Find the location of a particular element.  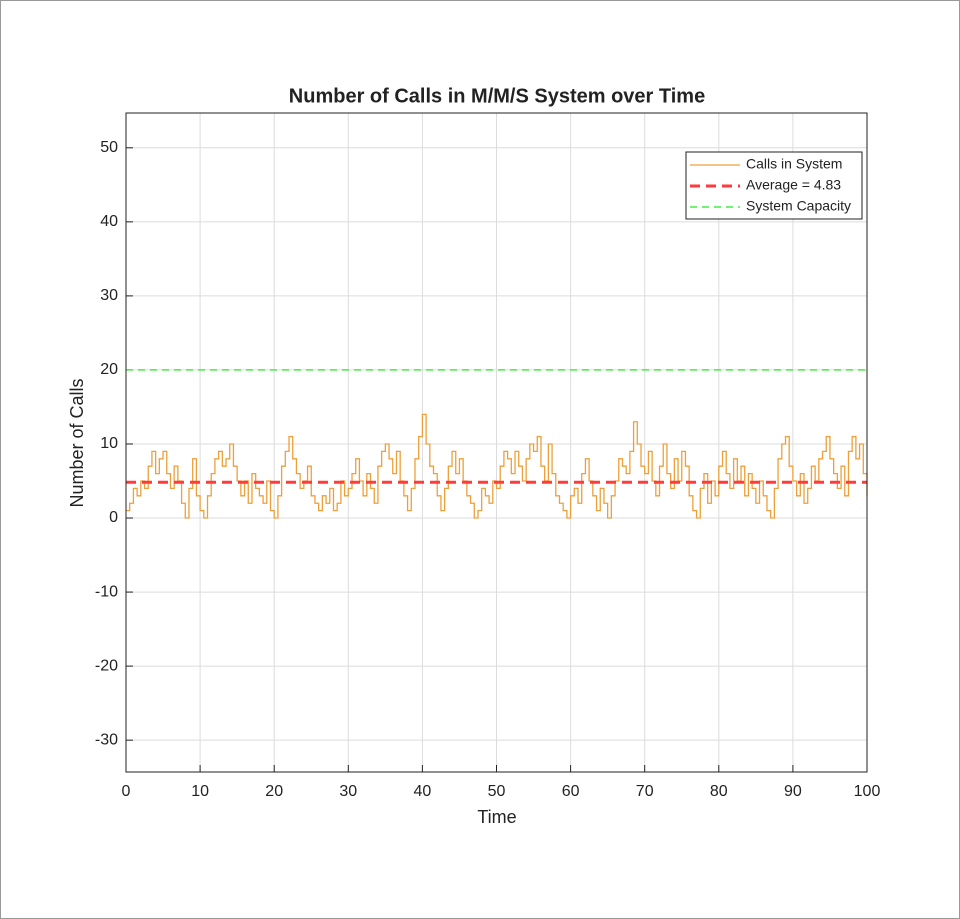

y-tick-label: -30 is located at coordinates (106, 739).